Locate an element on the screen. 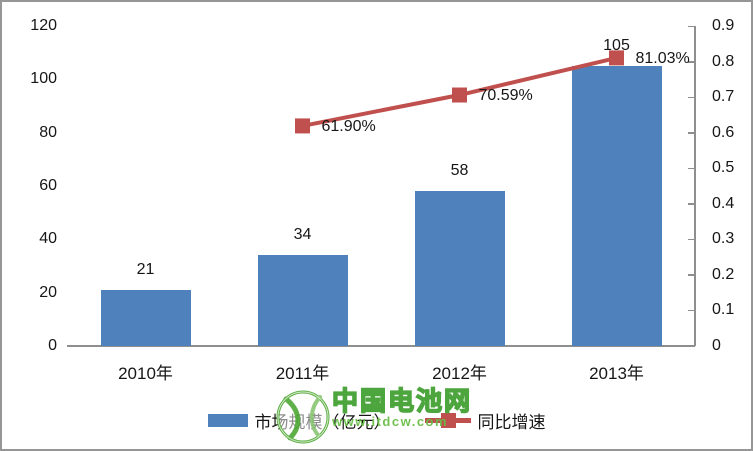 The image size is (753, 451). legend-label-growth: 同比增速 is located at coordinates (511, 422).